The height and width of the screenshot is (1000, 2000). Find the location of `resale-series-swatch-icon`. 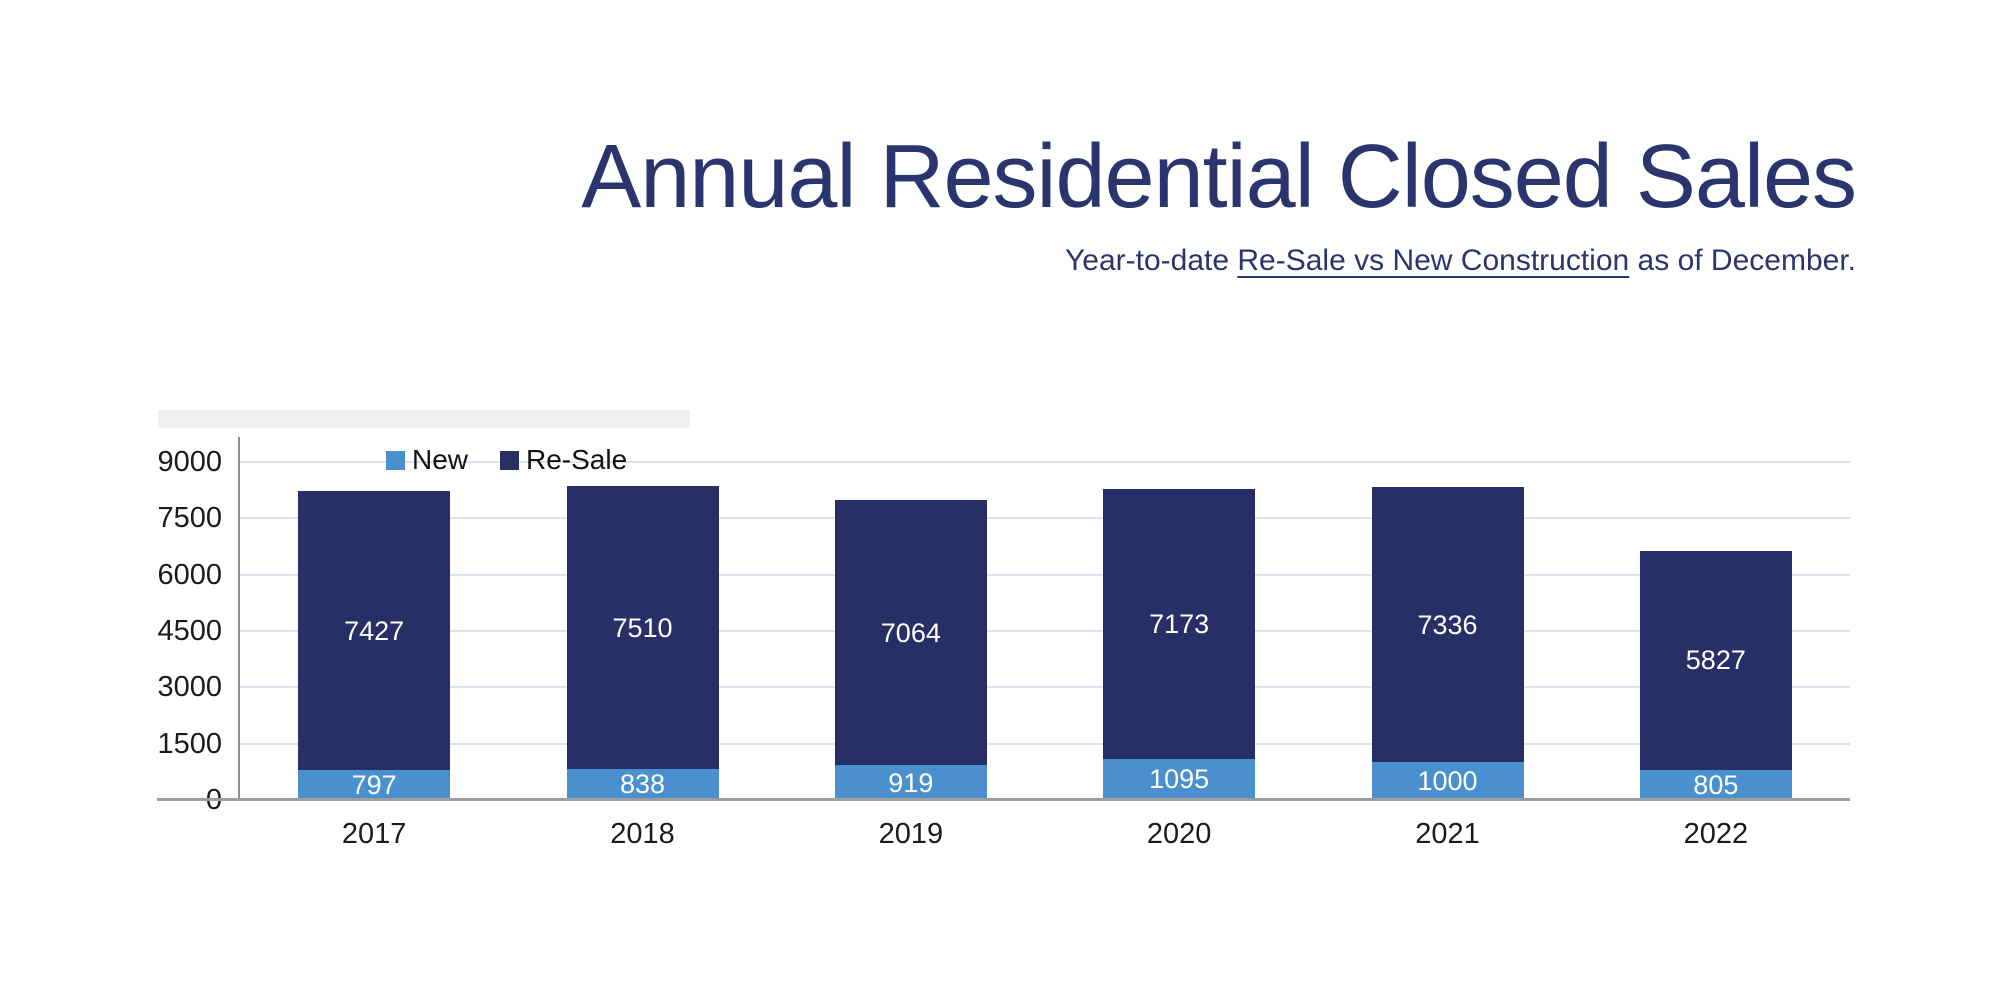

resale-series-swatch-icon is located at coordinates (510, 460).